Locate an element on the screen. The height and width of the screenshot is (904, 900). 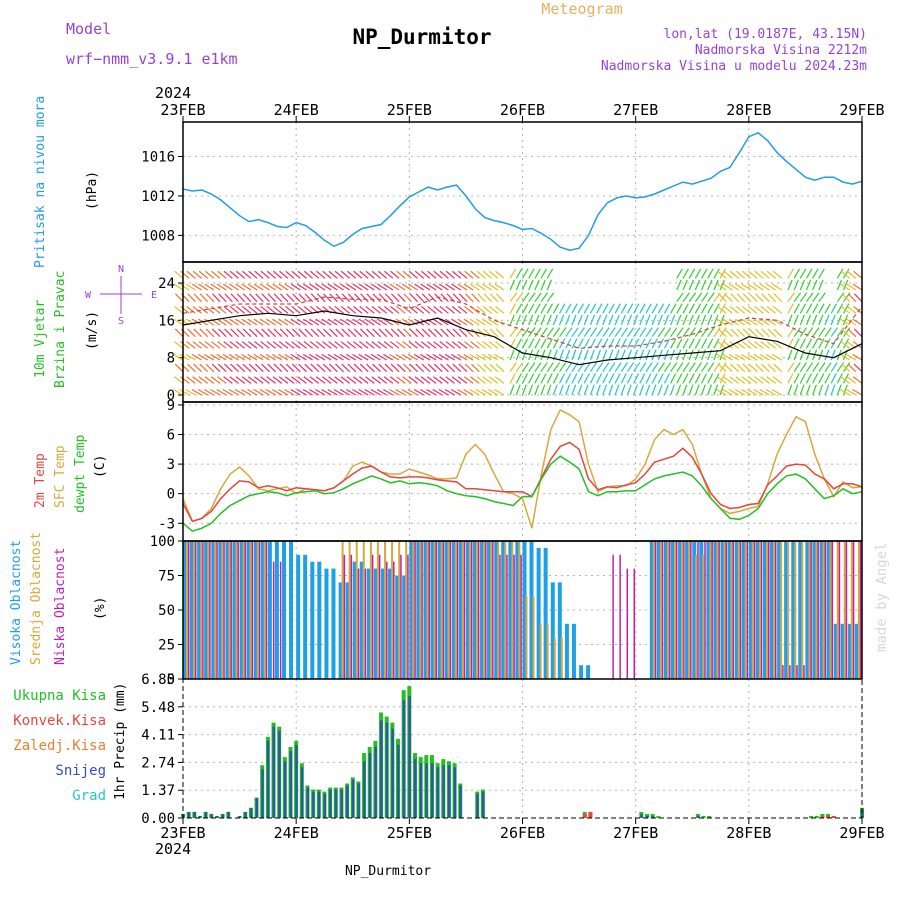
y-tick-label: 24 is located at coordinates (166, 284).